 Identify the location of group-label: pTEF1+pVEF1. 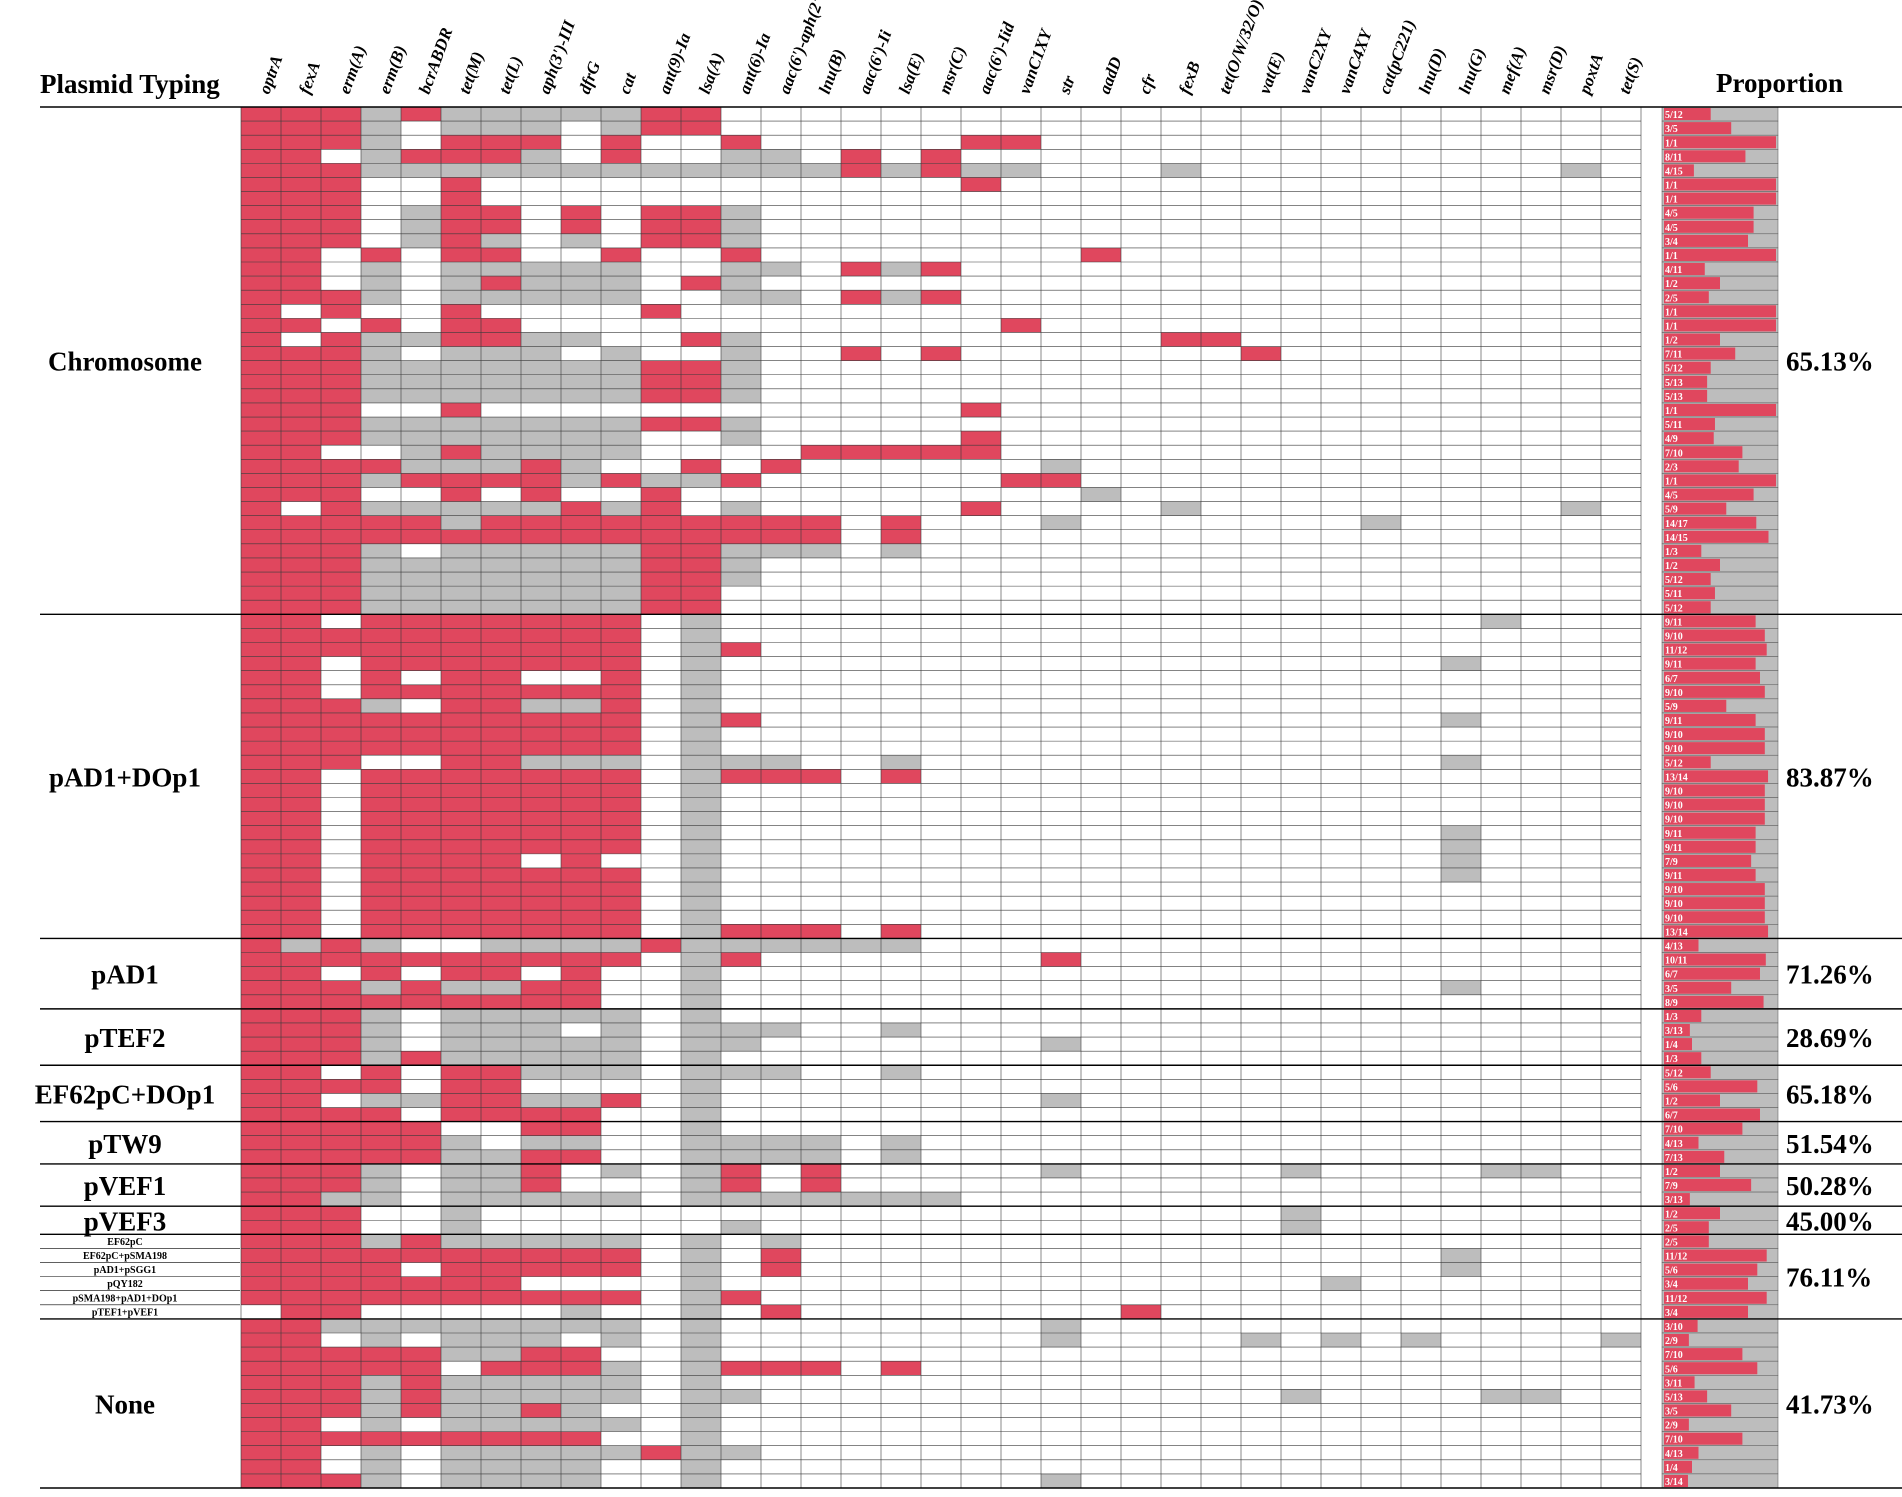
(125, 1312).